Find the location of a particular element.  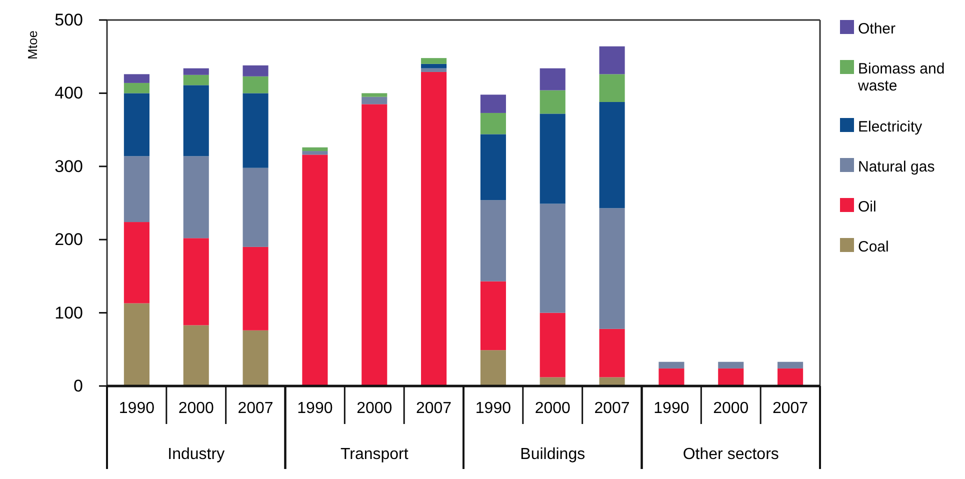

y-axis-title: Mtoe is located at coordinates (32, 45).